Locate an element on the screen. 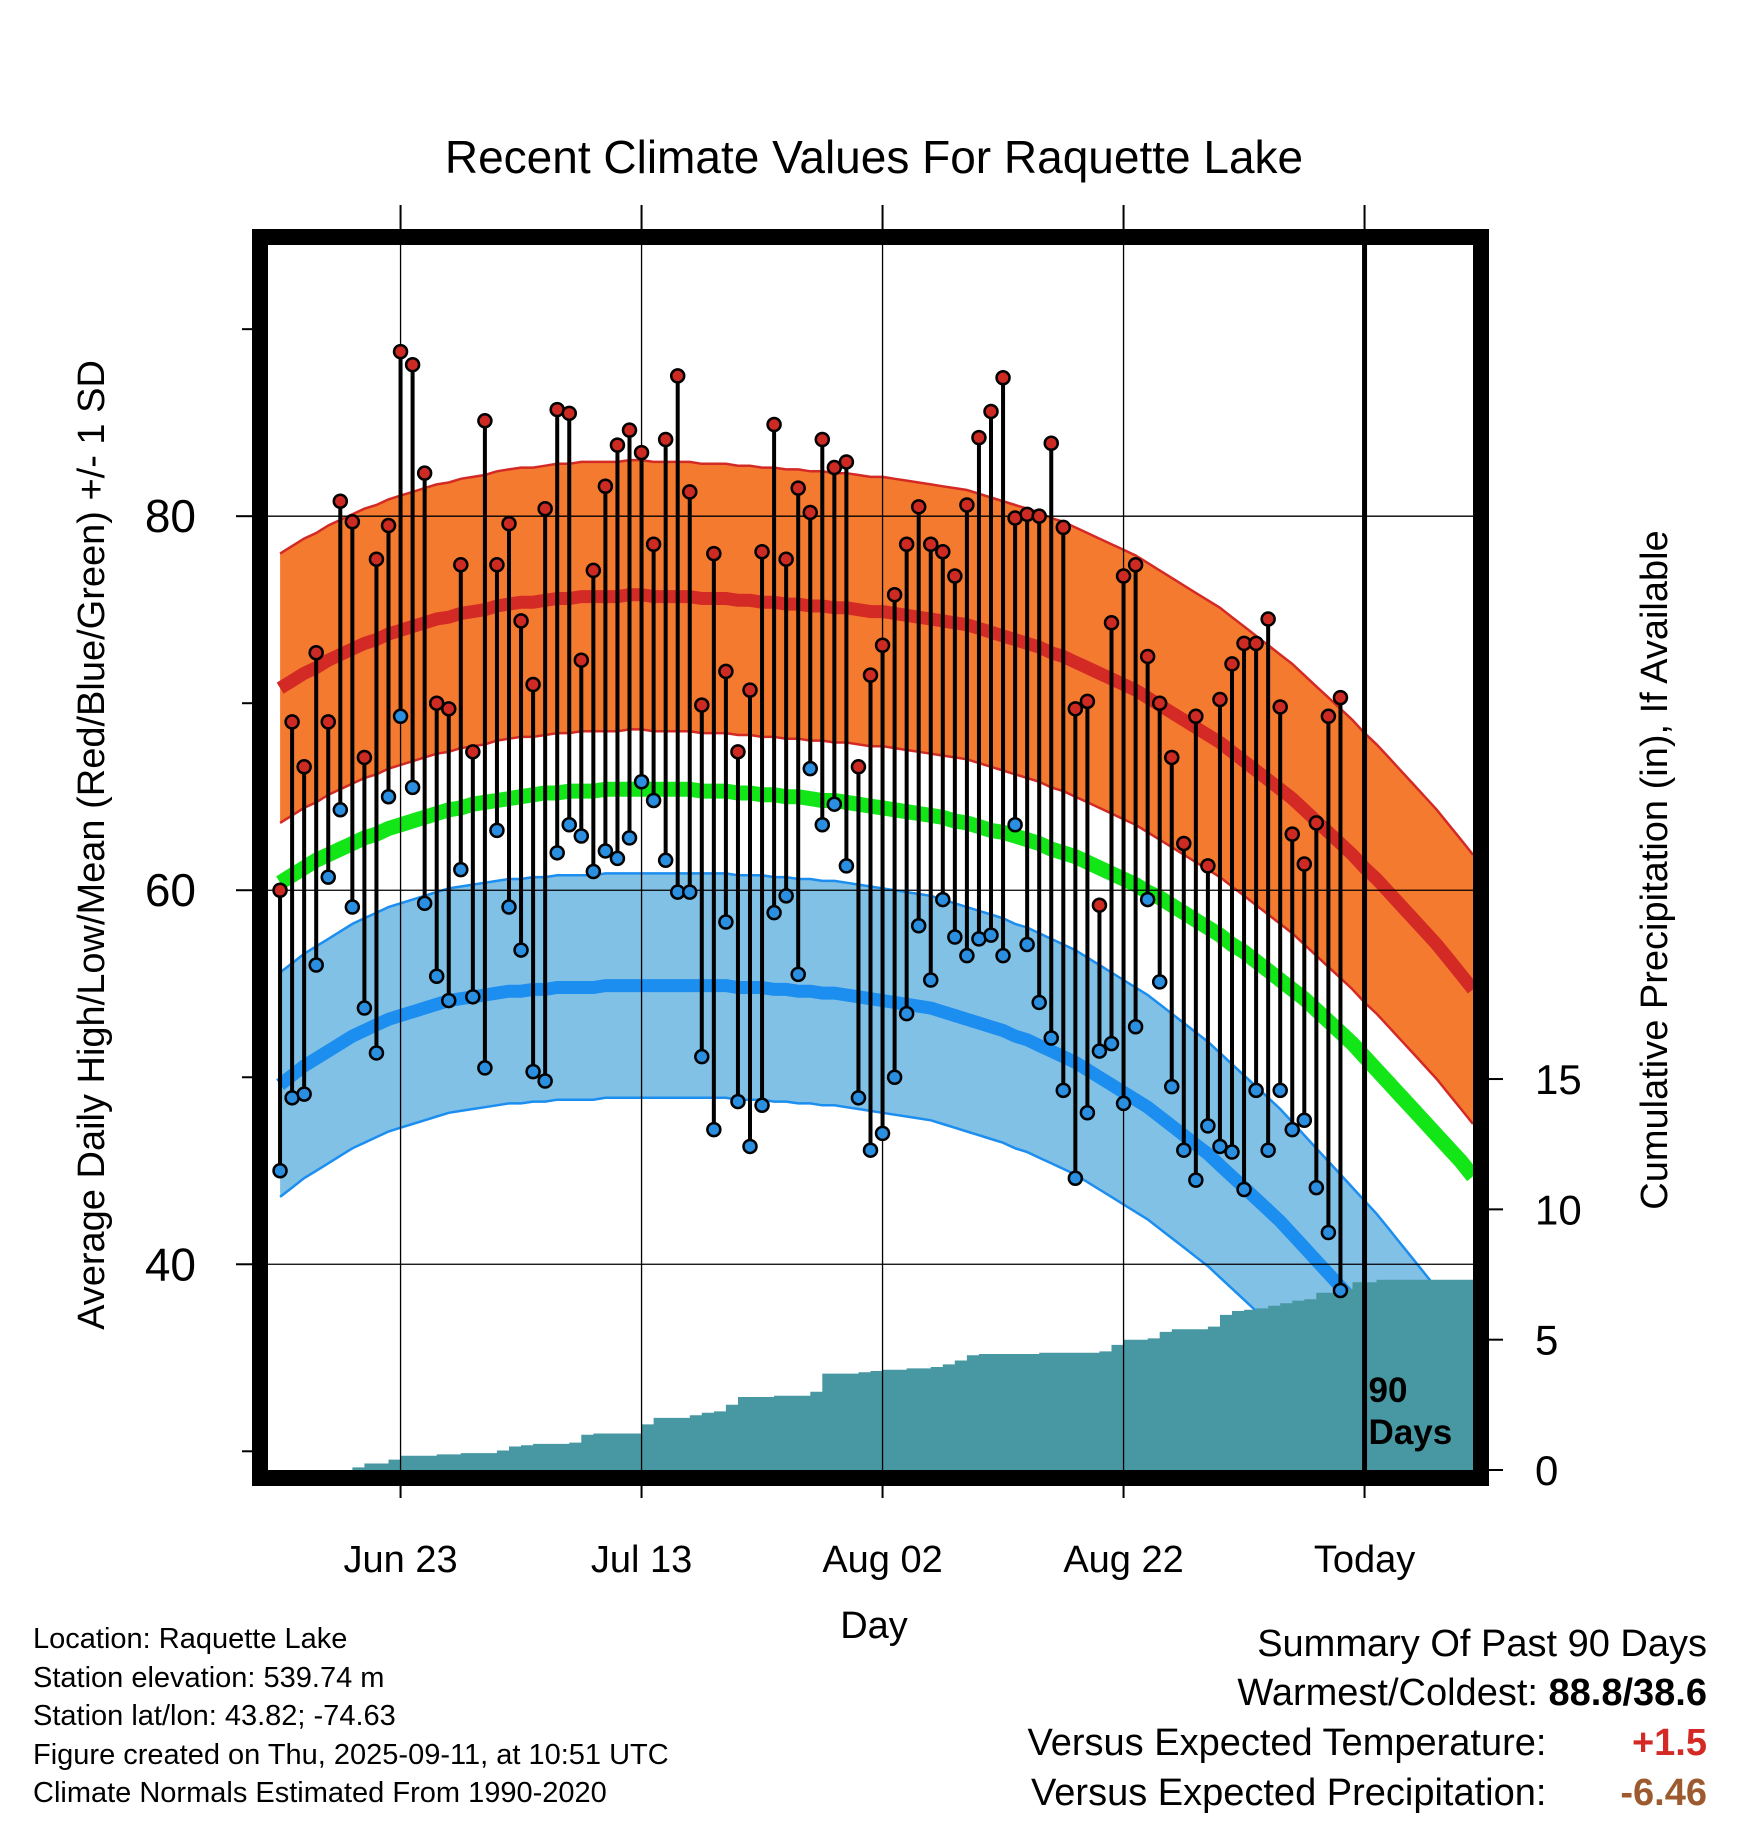  today-days-label: 90 Days is located at coordinates (1411, 1411).